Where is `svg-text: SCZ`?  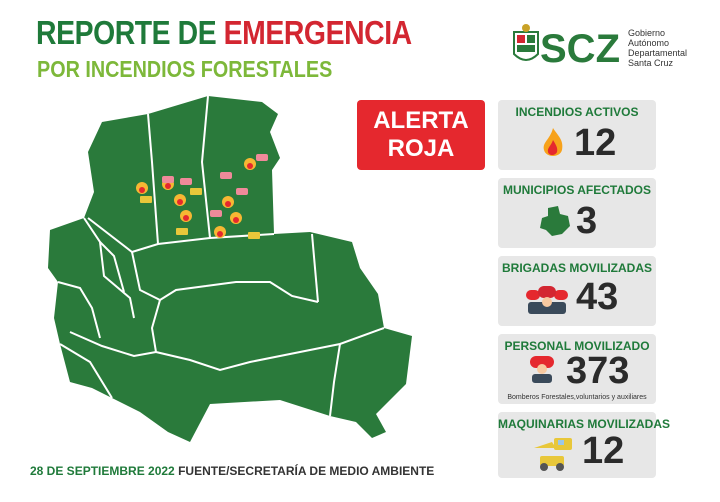 svg-text: SCZ is located at coordinates (580, 48).